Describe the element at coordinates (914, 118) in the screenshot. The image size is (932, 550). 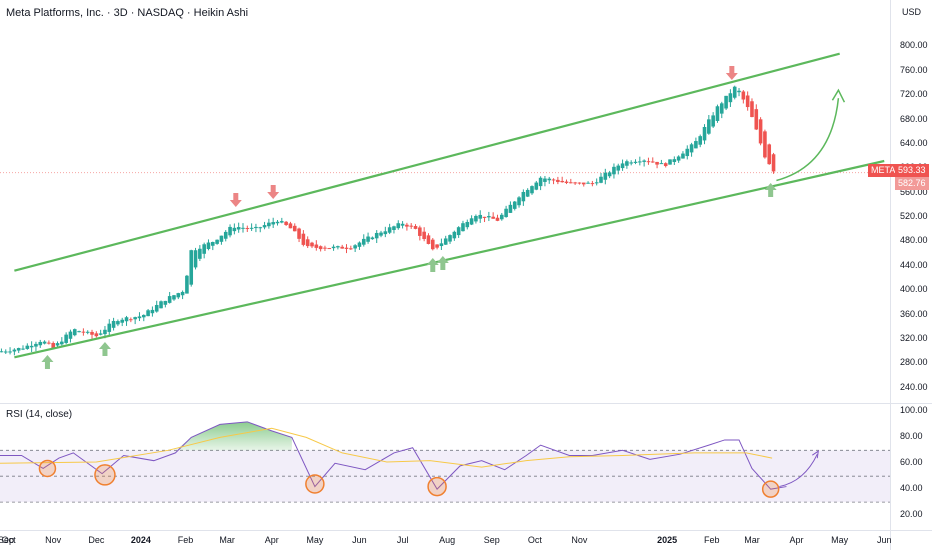
I see `price-tick-label: 680.00` at that location.